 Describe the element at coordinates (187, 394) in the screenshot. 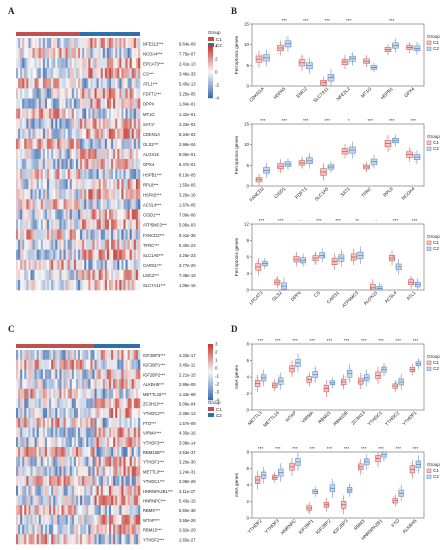

I see `gene-pvalue: 1.43e-08` at that location.